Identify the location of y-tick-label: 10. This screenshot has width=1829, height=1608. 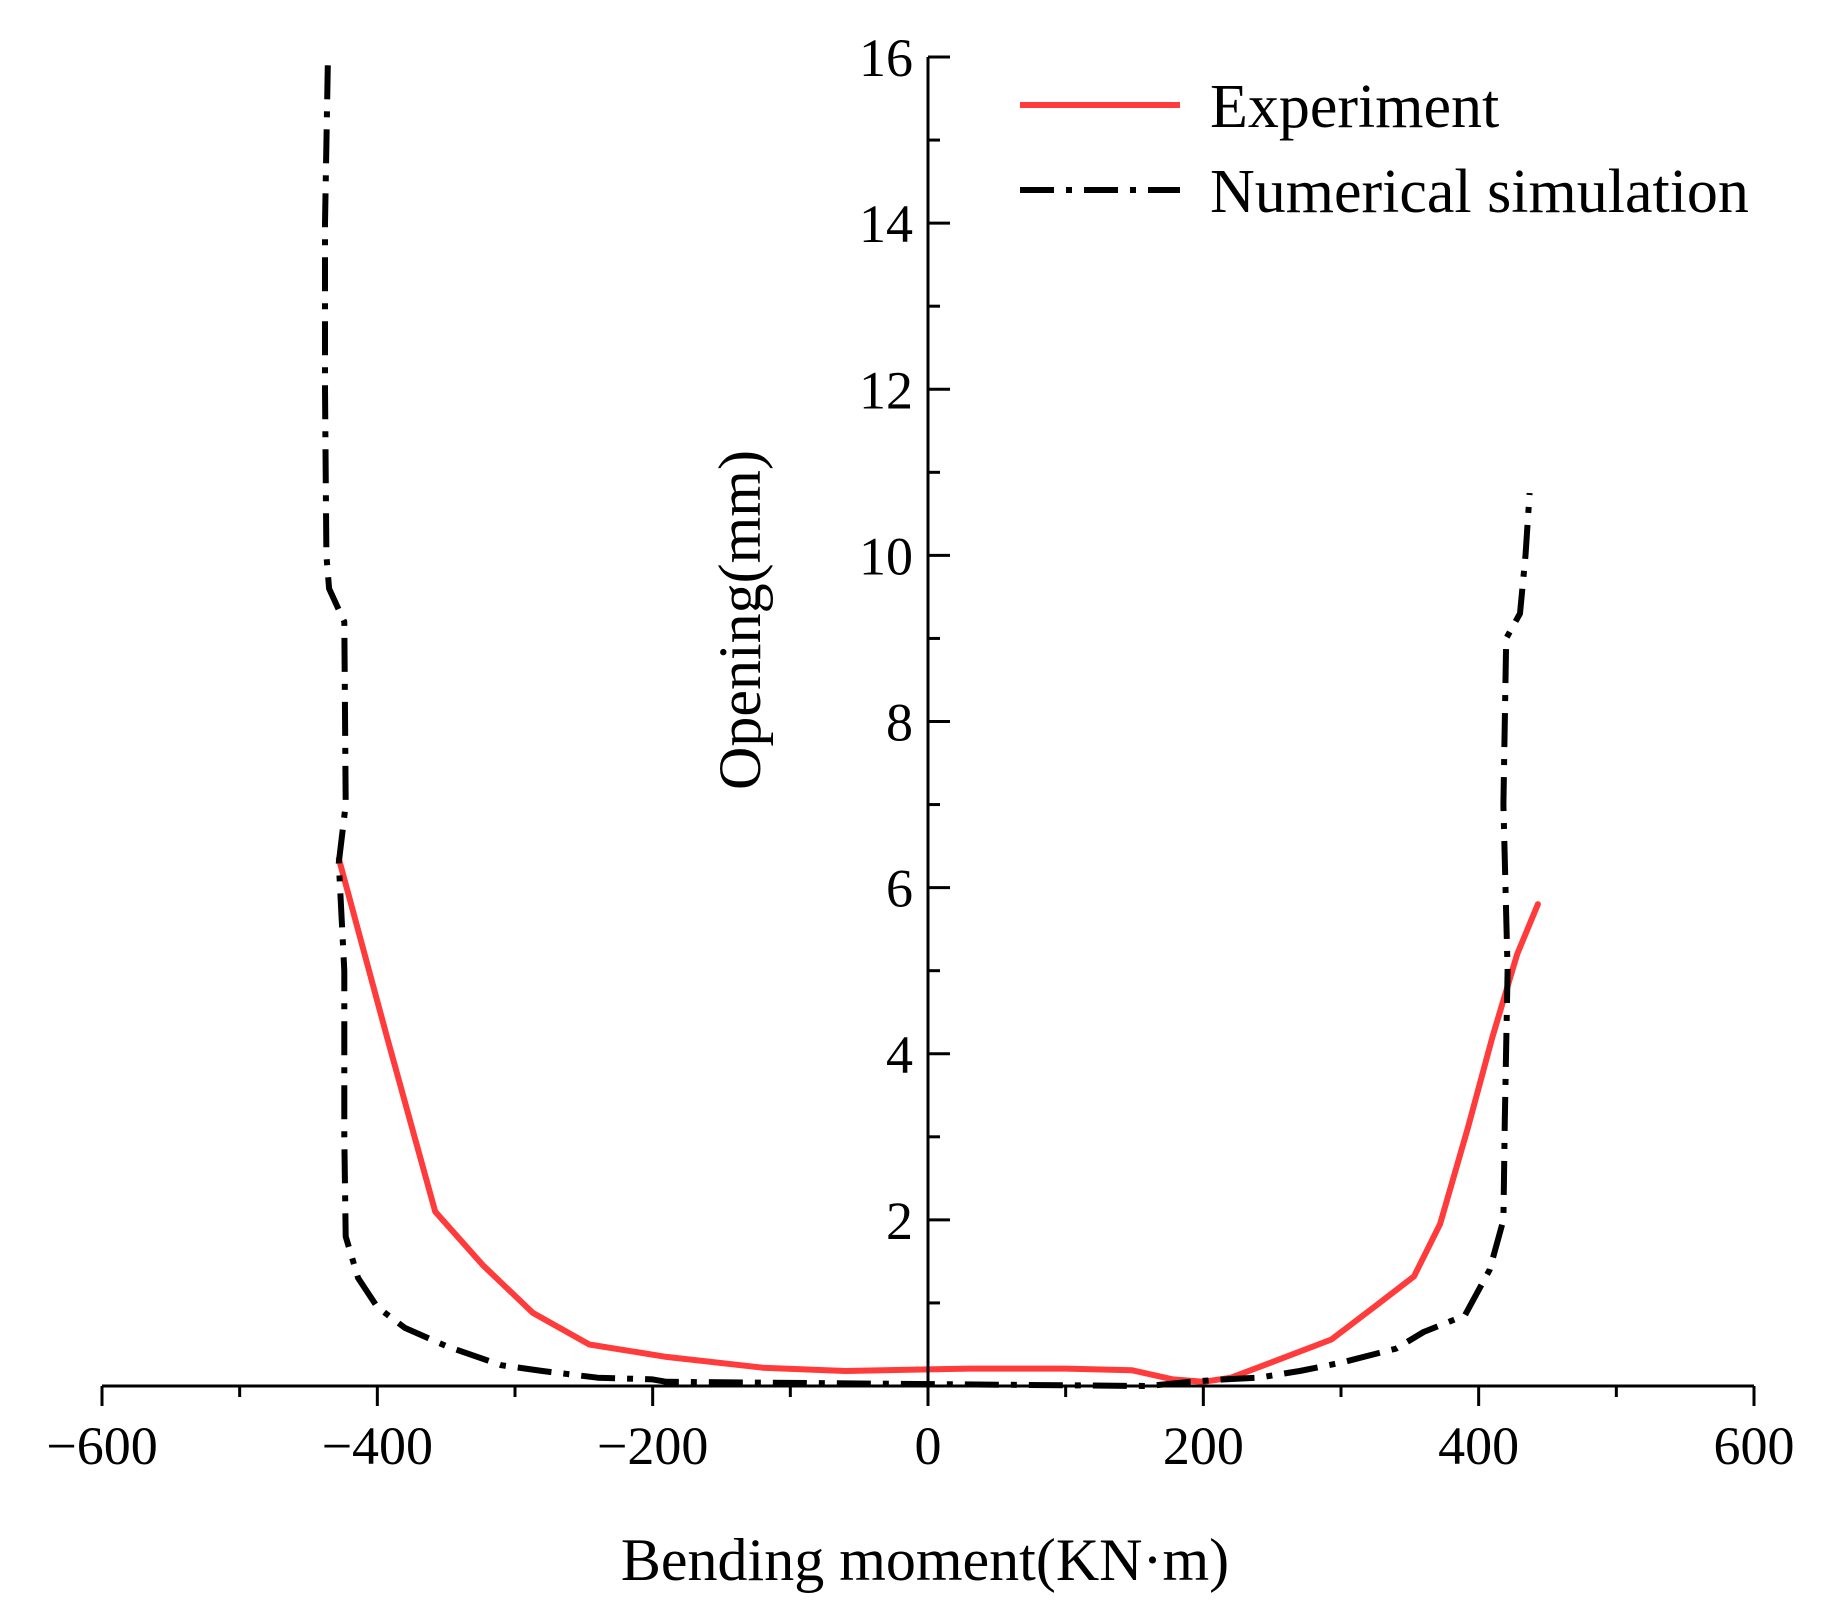
(886, 556).